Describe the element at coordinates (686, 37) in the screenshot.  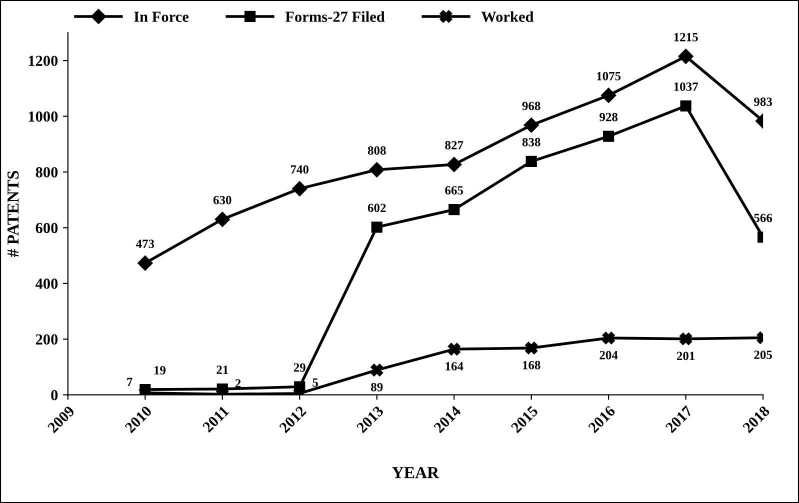
I see `data-label: 1215` at that location.